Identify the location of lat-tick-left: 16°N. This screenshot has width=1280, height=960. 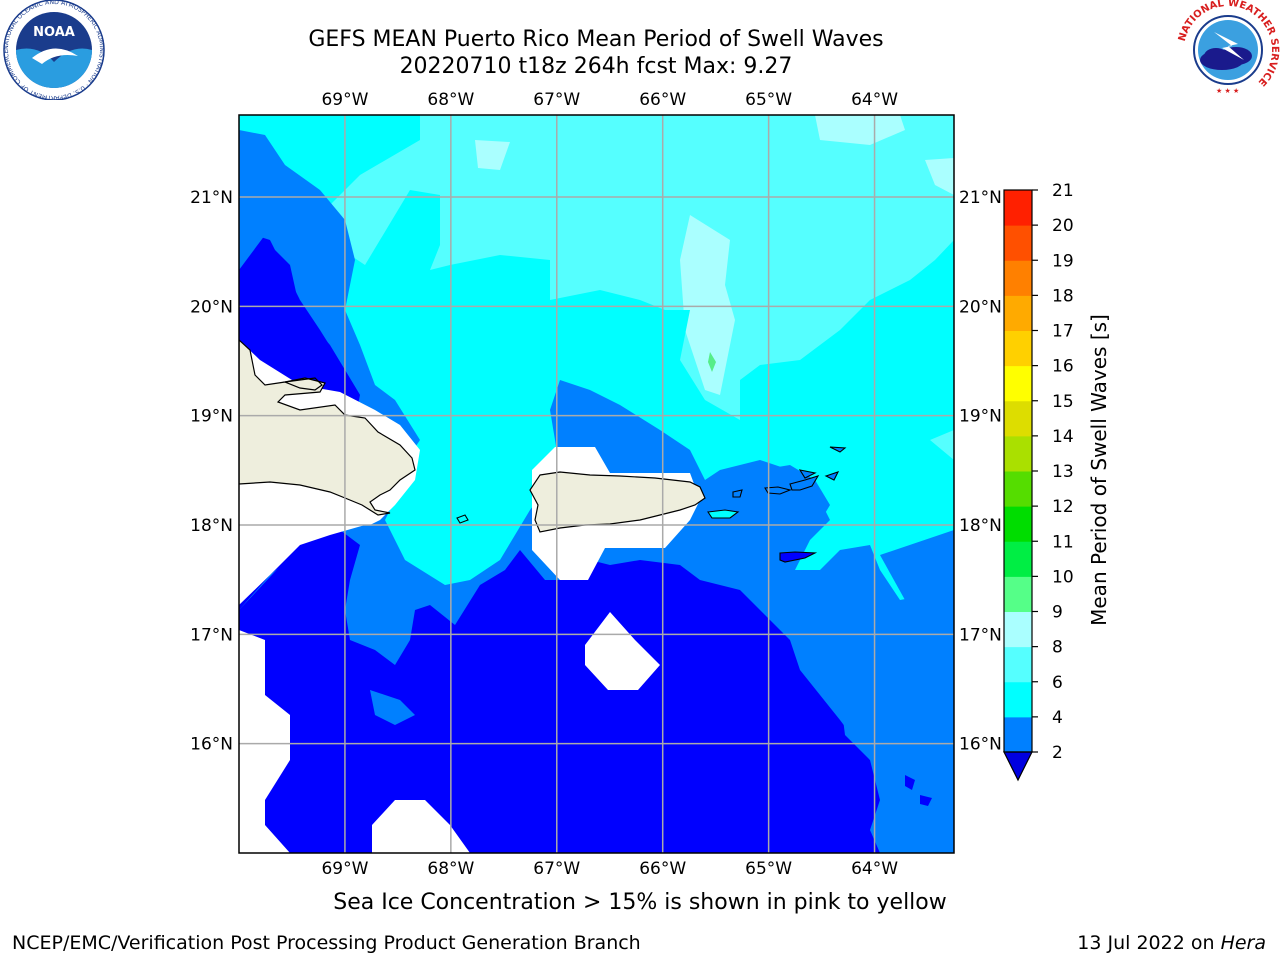
(211, 745).